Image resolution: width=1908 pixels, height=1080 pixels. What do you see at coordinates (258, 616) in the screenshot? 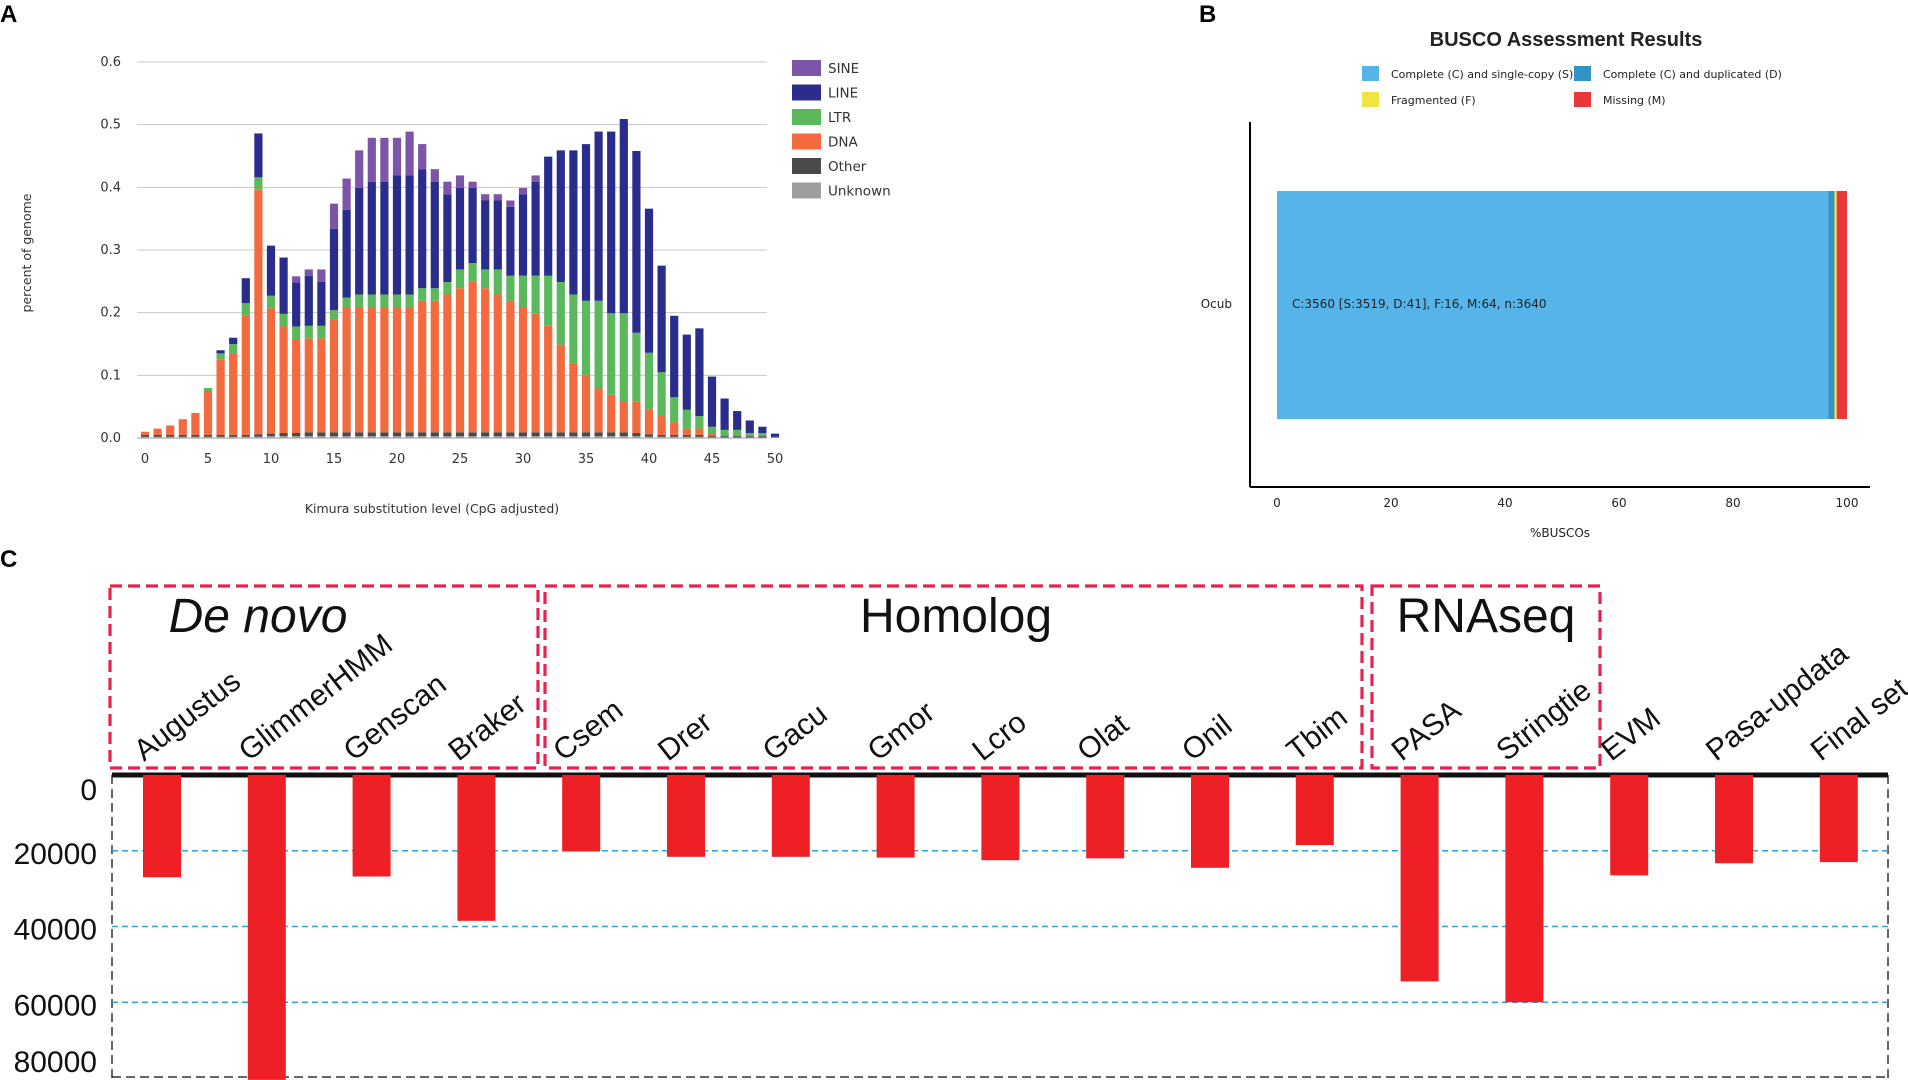
I see `c-group-label: De novo` at bounding box center [258, 616].